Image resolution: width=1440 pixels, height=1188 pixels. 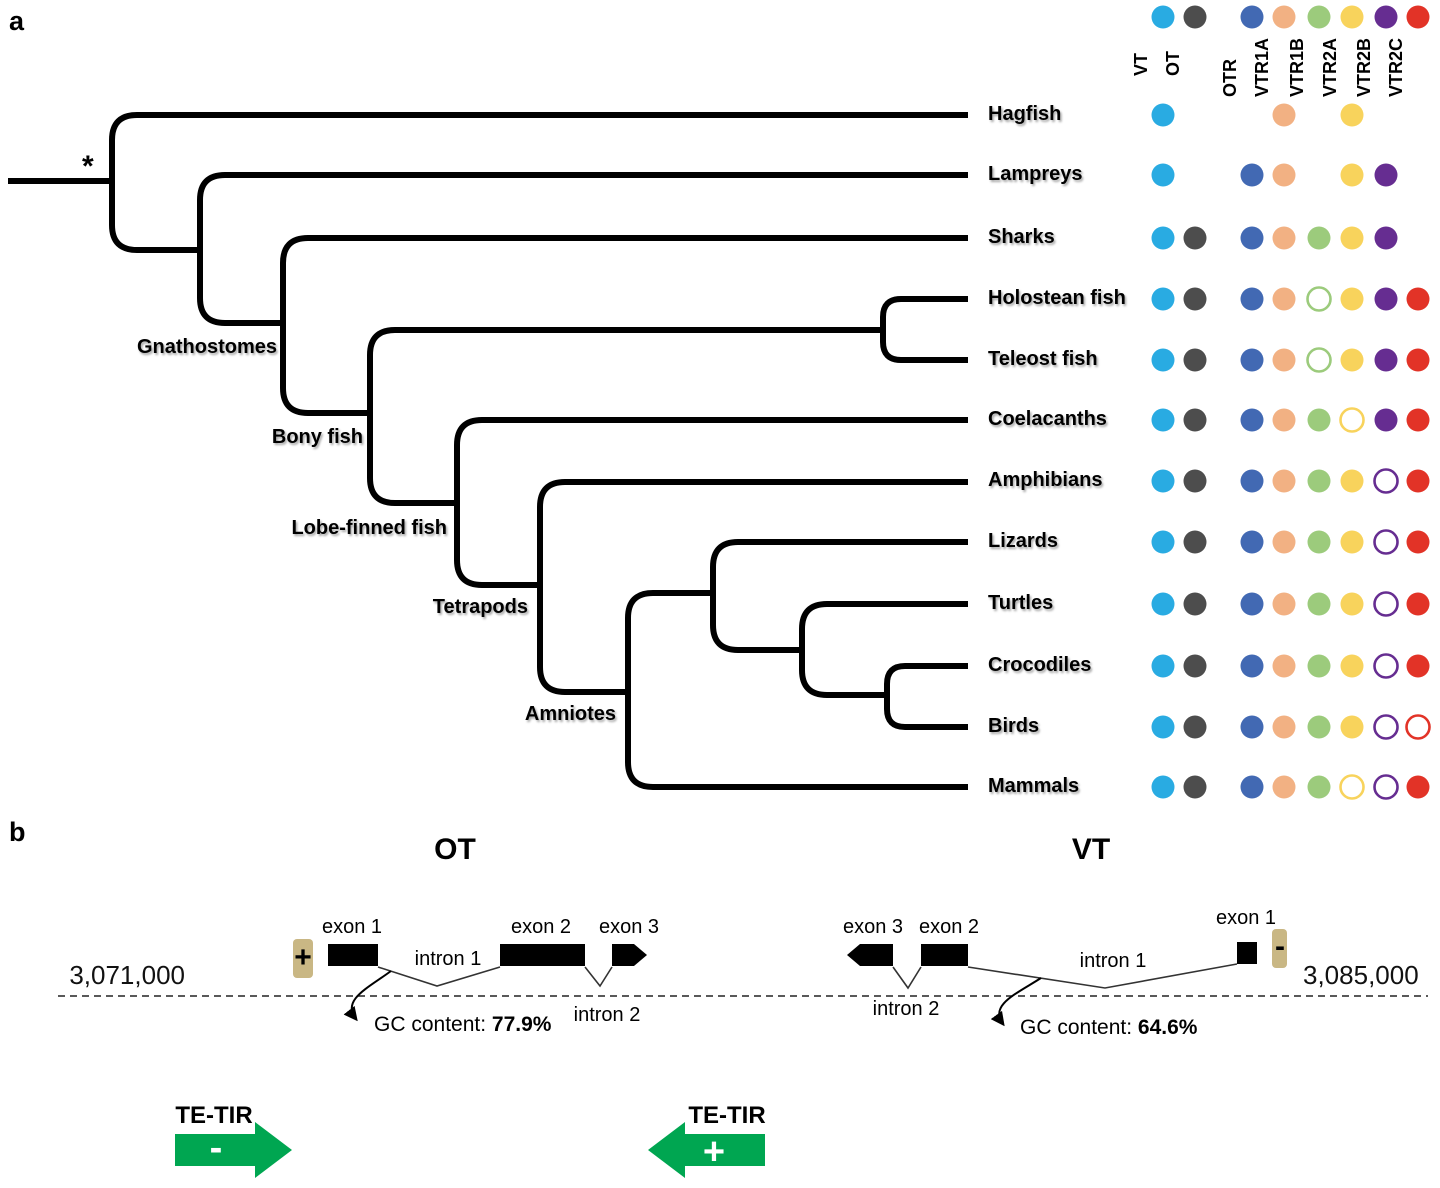 I want to click on legend-dot-vtr2b, so click(x=1386, y=17).